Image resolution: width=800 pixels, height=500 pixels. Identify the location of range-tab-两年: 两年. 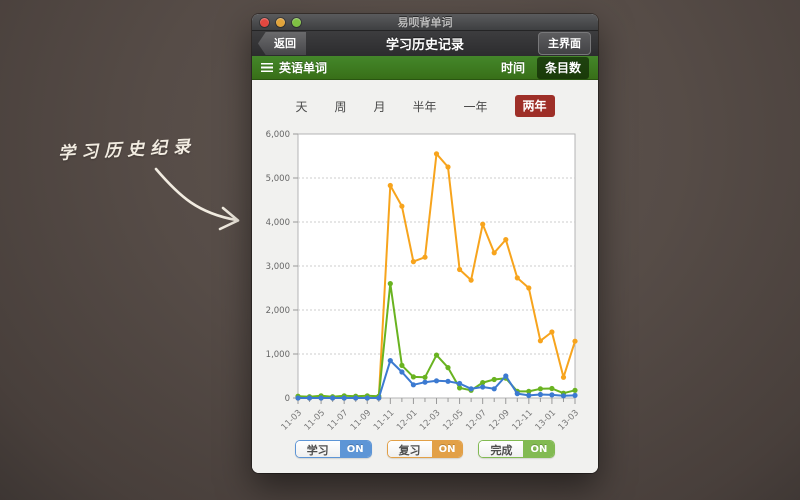
(534, 106).